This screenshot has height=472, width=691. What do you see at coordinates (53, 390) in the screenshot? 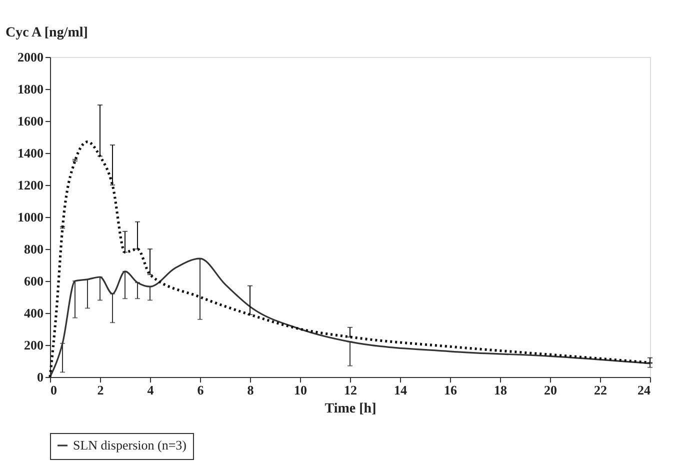
I see `x-tick-label: 0` at bounding box center [53, 390].